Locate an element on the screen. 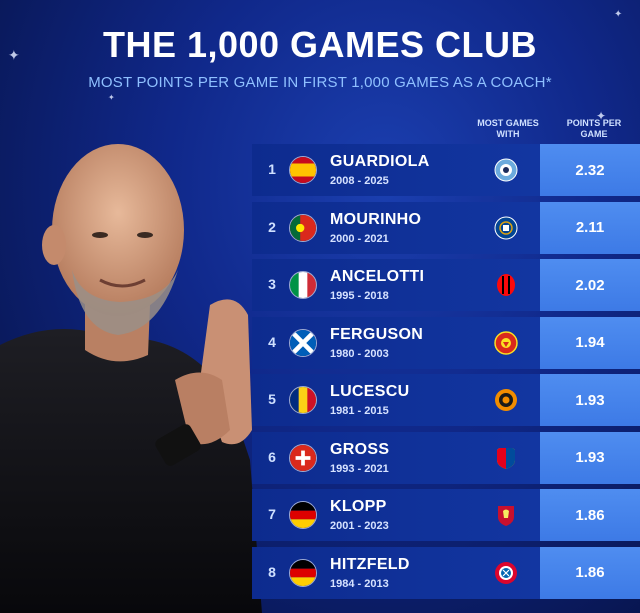 This screenshot has width=640, height=613. ppg-value: 2.32 is located at coordinates (590, 170).